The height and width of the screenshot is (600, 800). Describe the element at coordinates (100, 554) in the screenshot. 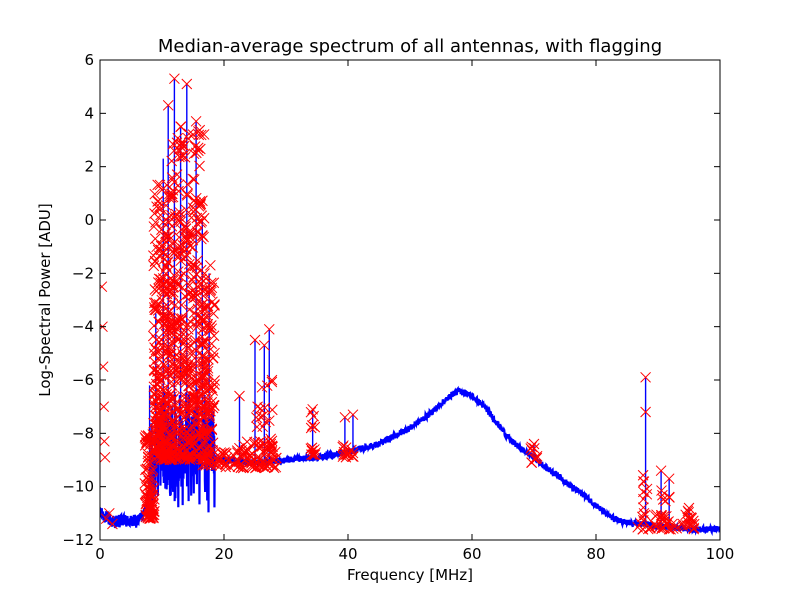

I see `x-tick-label: 0` at that location.